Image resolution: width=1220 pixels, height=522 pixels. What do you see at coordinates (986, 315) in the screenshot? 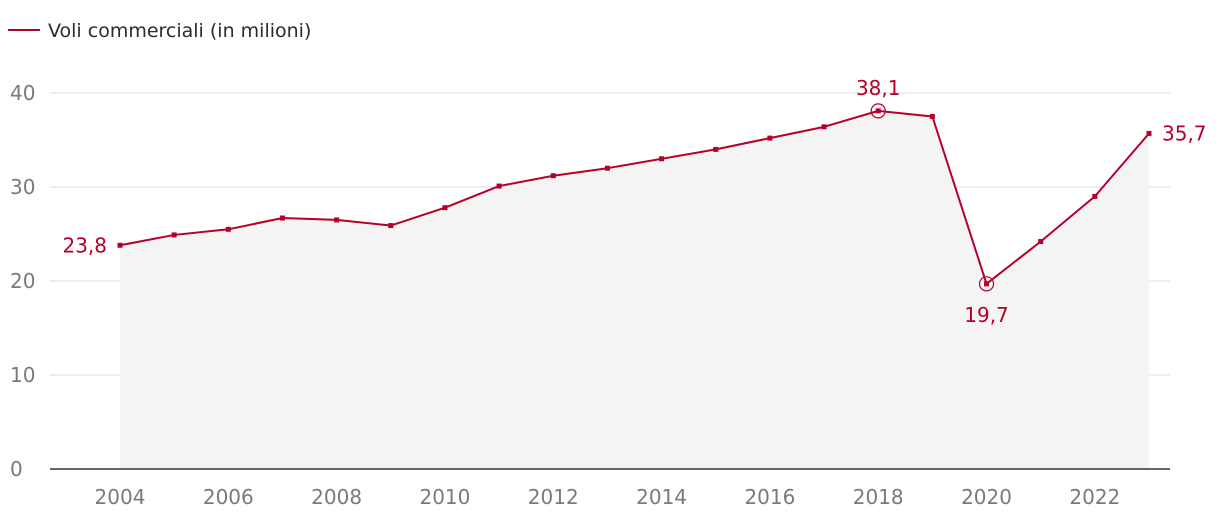
I see `data-label: 19,7` at bounding box center [986, 315].